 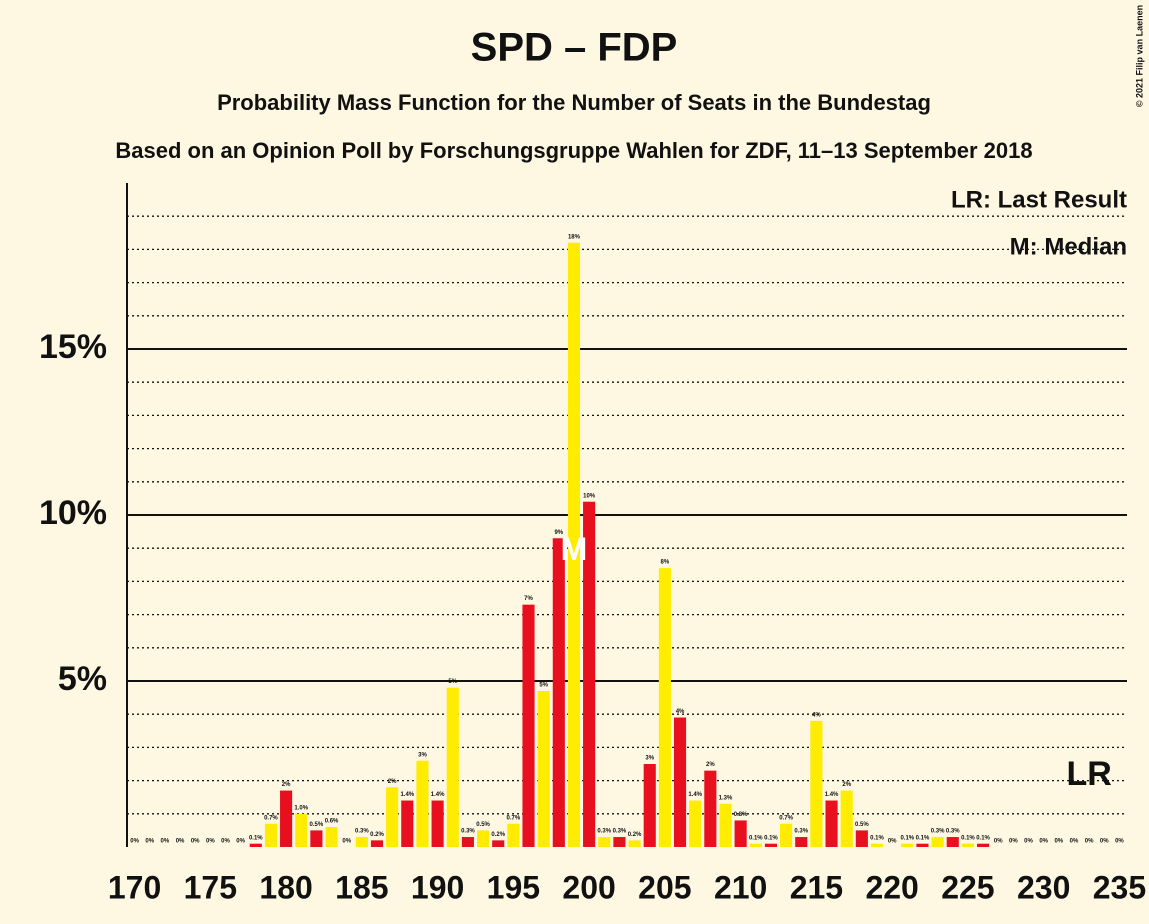 What do you see at coordinates (1088, 774) in the screenshot?
I see `last-result-marker: LR` at bounding box center [1088, 774].